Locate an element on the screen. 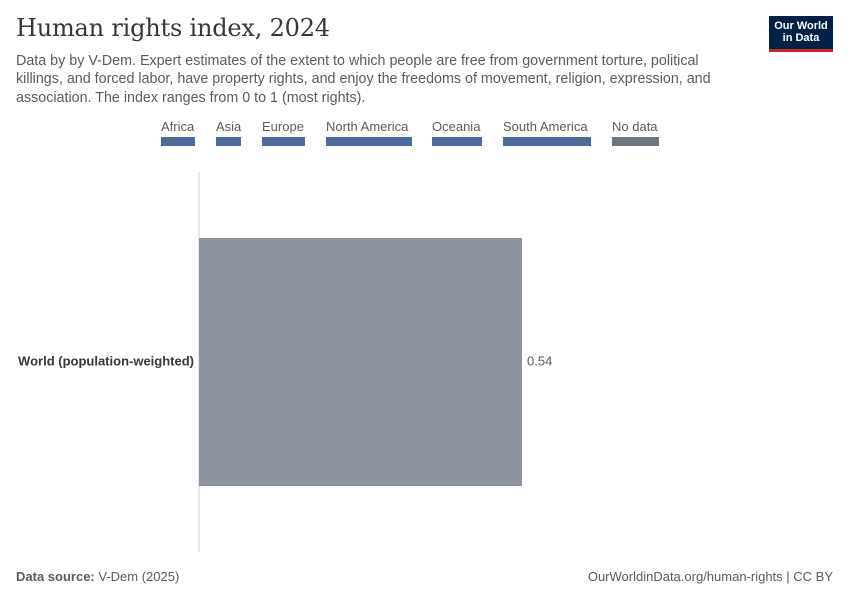  legend-label: South America is located at coordinates (545, 126).